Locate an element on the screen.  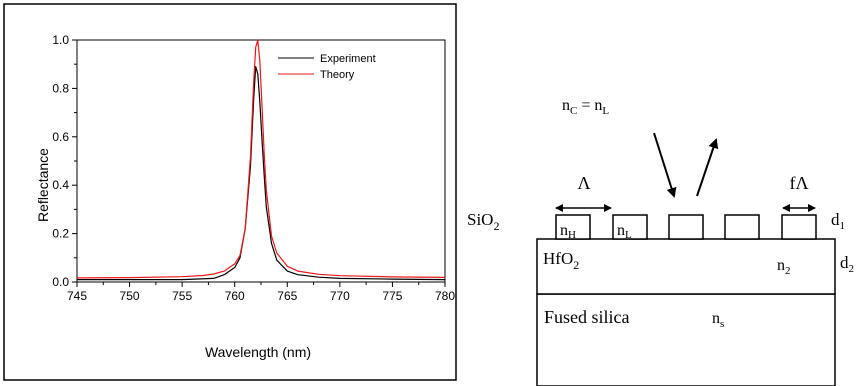
ns-label: ns is located at coordinates (718, 320).